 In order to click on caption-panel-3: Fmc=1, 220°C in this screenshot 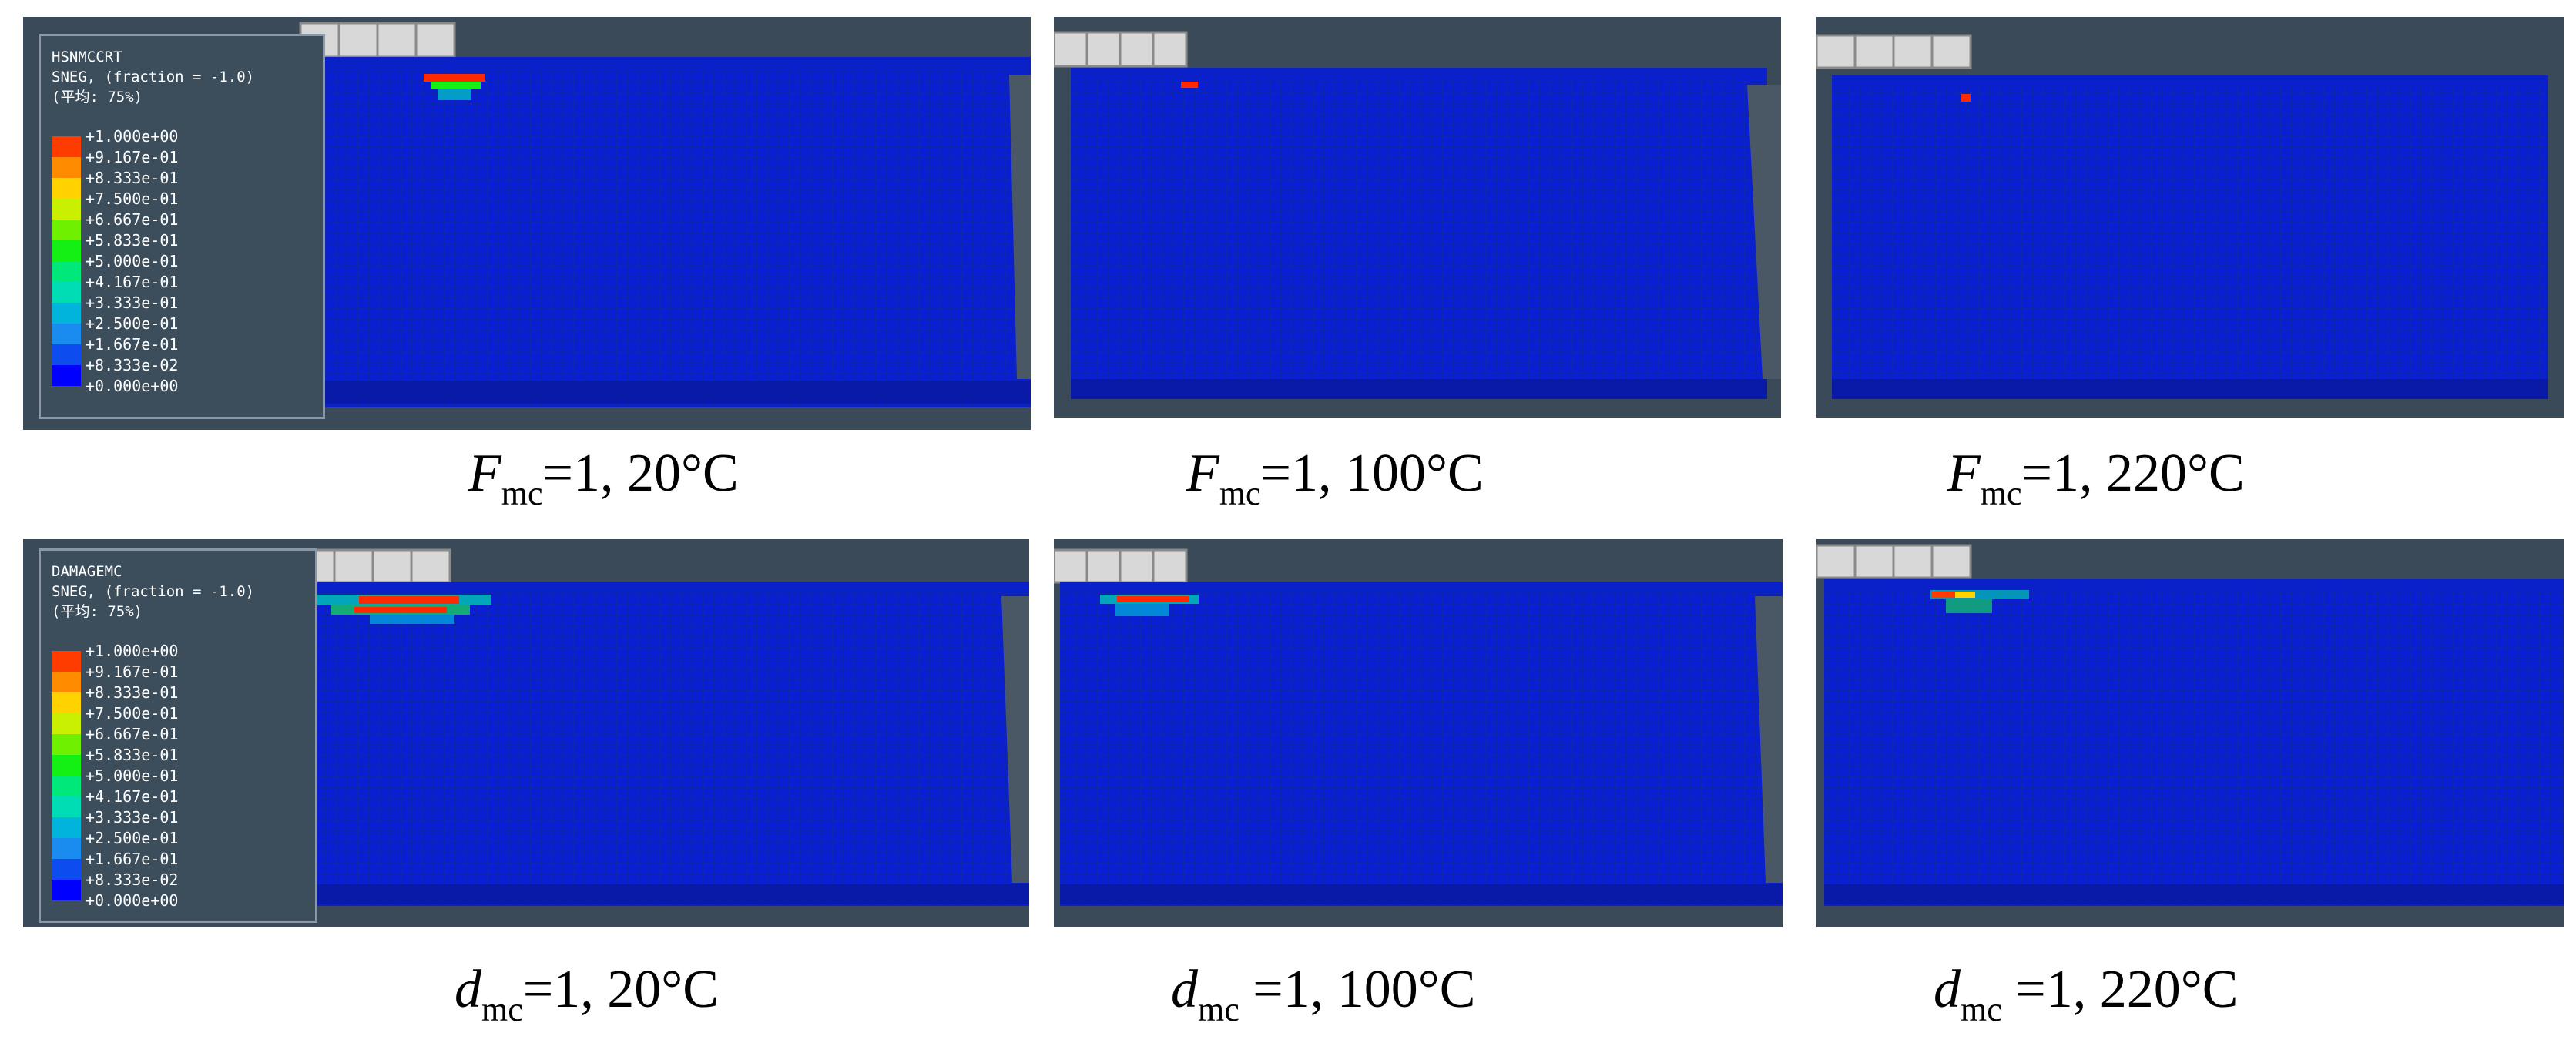, I will do `click(2096, 478)`.